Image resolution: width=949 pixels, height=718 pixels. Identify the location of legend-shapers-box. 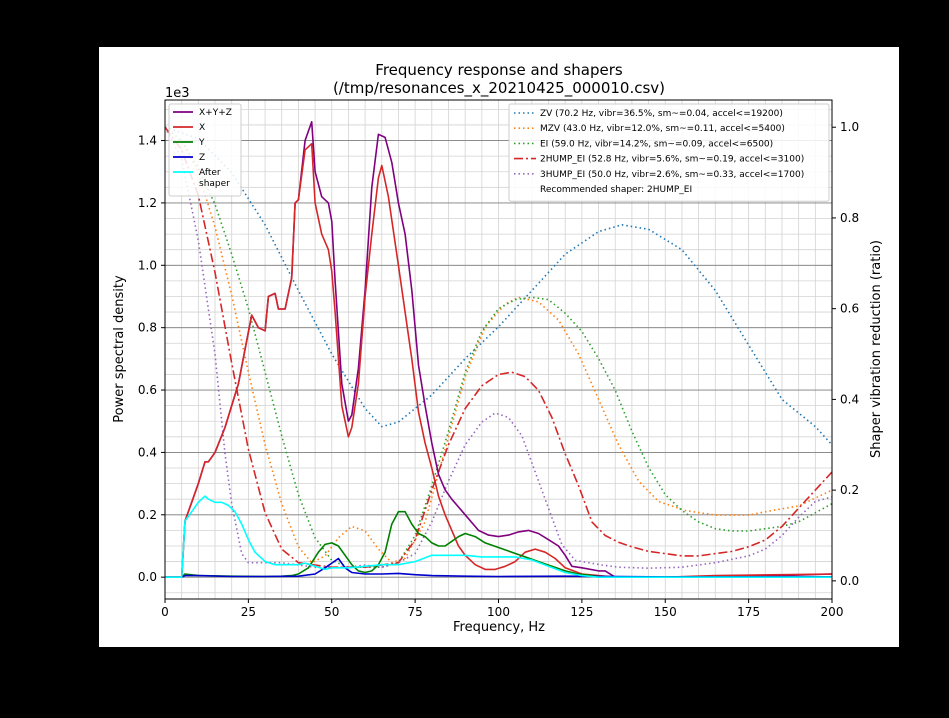
(669, 152).